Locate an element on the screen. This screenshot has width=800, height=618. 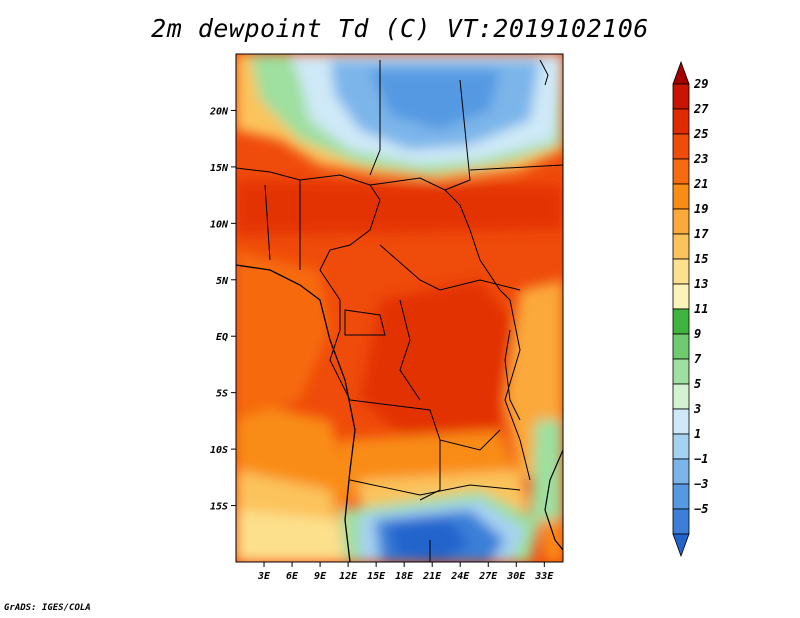
colorbar-label: 21 is located at coordinates (700, 184).